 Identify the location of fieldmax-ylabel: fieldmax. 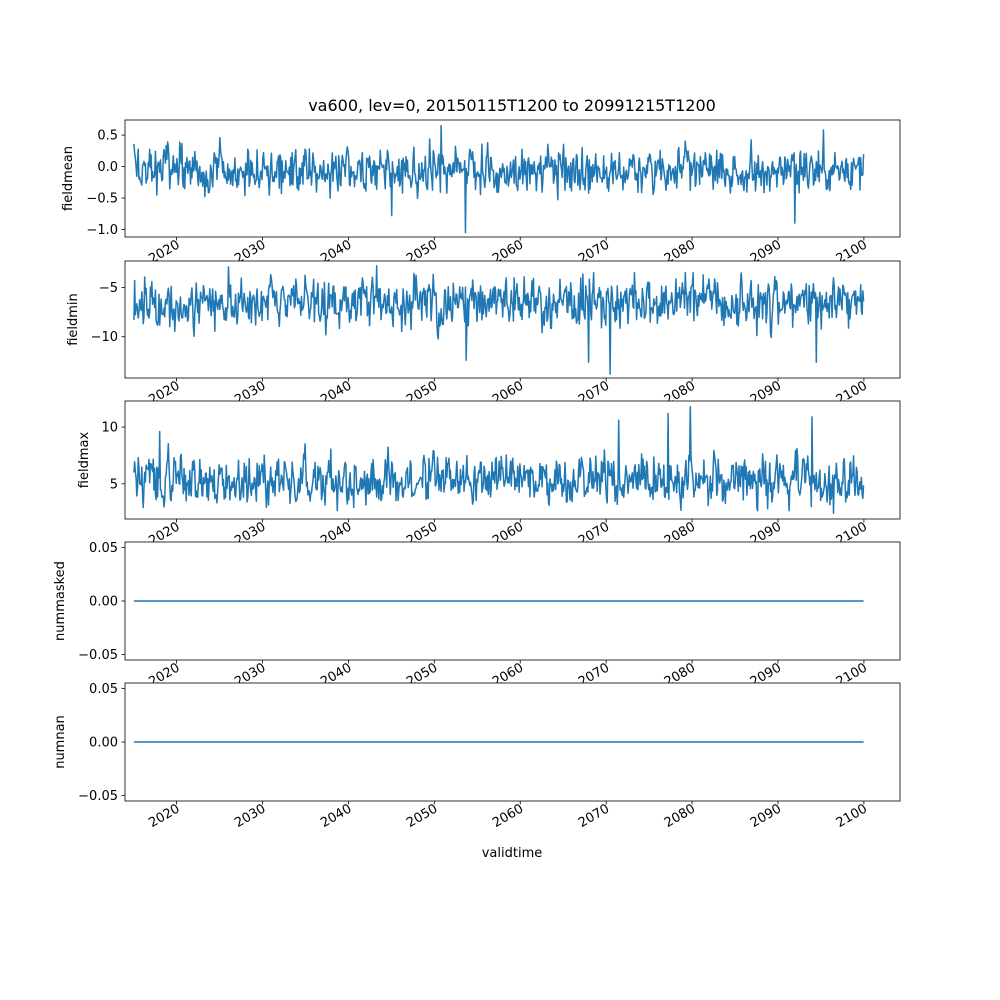
(84, 460).